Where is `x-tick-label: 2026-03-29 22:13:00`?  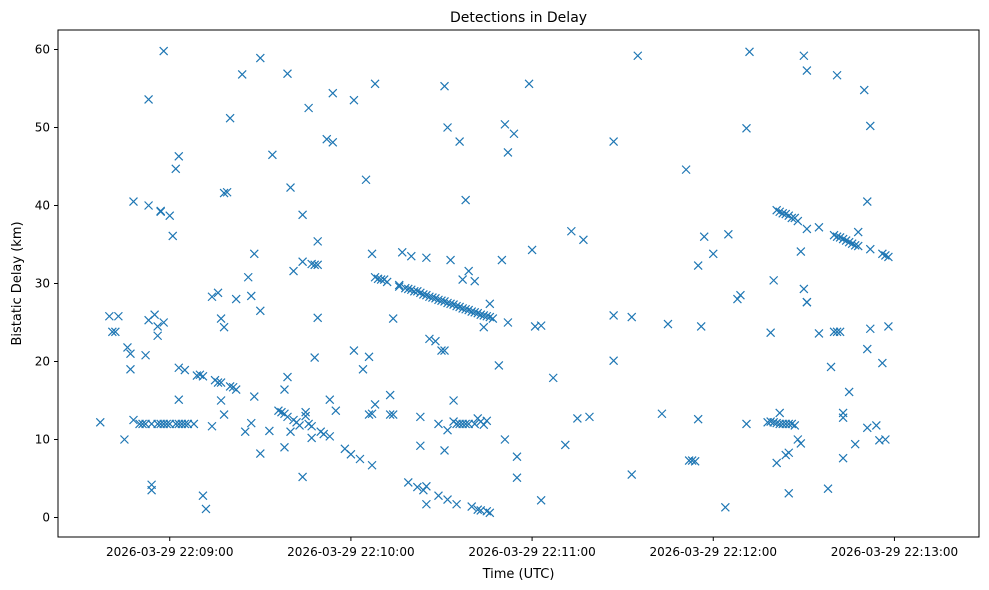
x-tick-label: 2026-03-29 22:13:00 is located at coordinates (894, 552).